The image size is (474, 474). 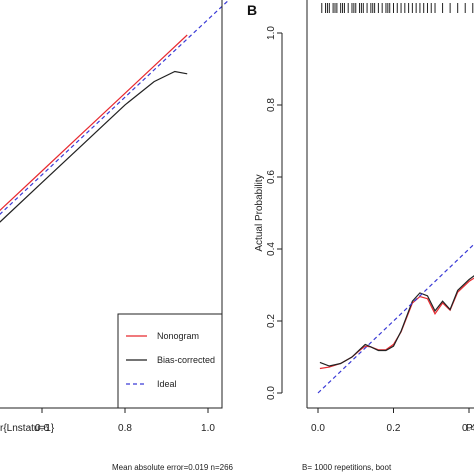 I want to click on panel-b-y-tick-label: 0.2, so click(x=271, y=321).